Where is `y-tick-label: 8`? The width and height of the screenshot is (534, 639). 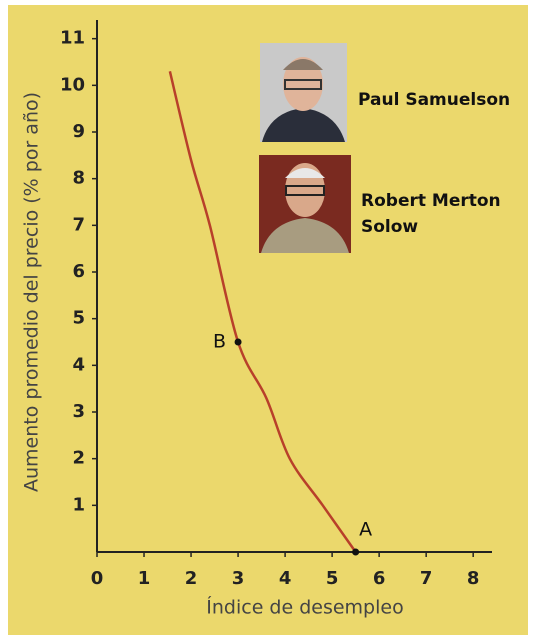 y-tick-label: 8 is located at coordinates (78, 178).